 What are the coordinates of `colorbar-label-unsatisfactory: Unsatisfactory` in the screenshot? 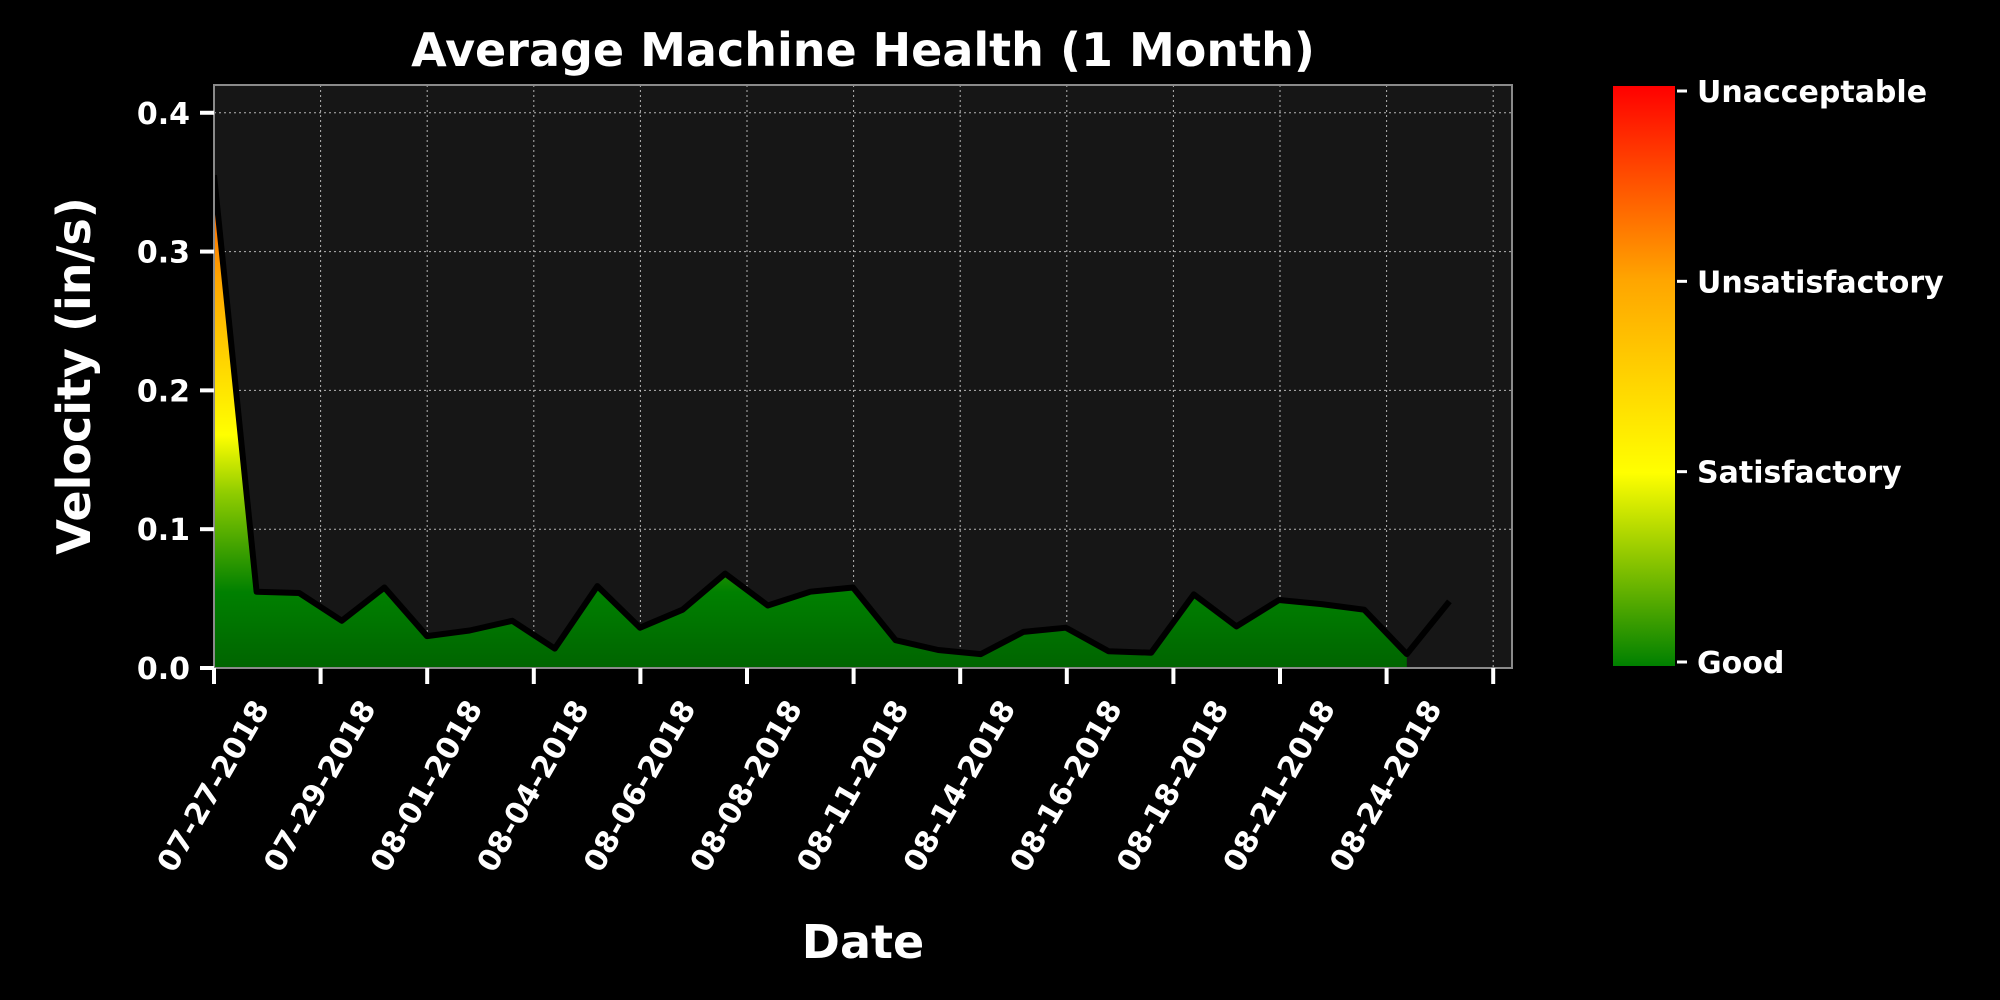 It's located at (1820, 282).